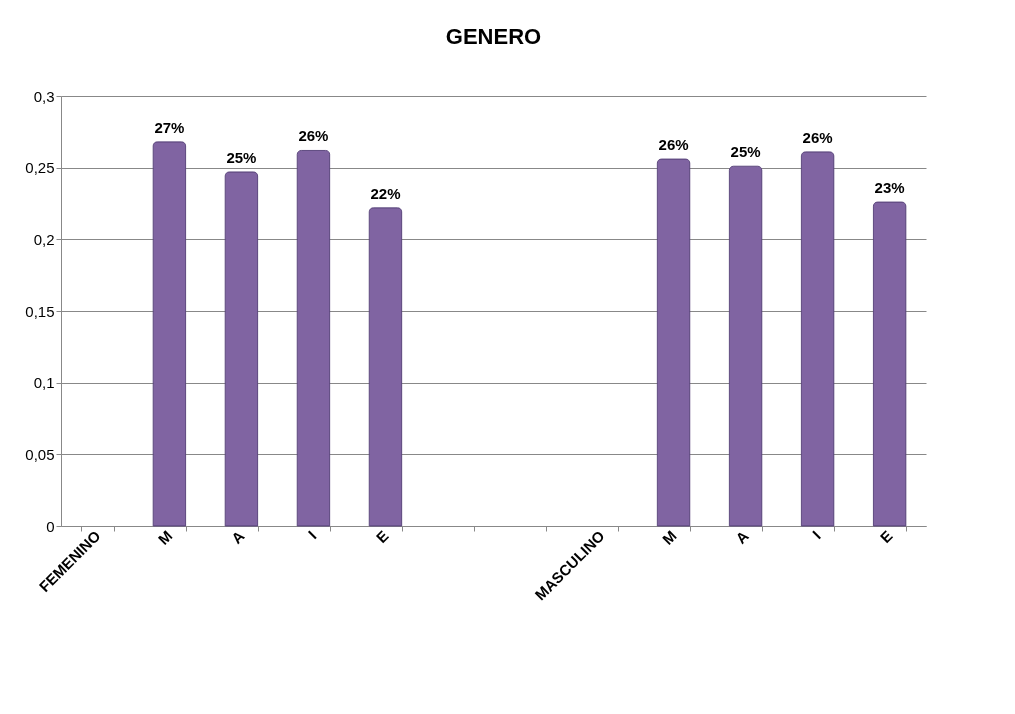 This screenshot has height=714, width=1015. Describe the element at coordinates (889, 188) in the screenshot. I see `data-label: 23%` at that location.